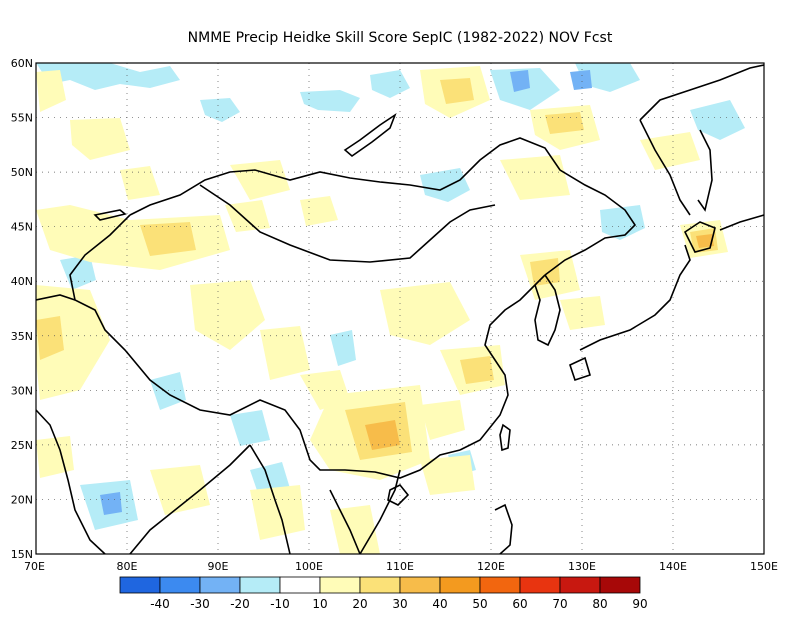  Describe the element at coordinates (56, 297) in the screenshot. I see `west-border` at that location.